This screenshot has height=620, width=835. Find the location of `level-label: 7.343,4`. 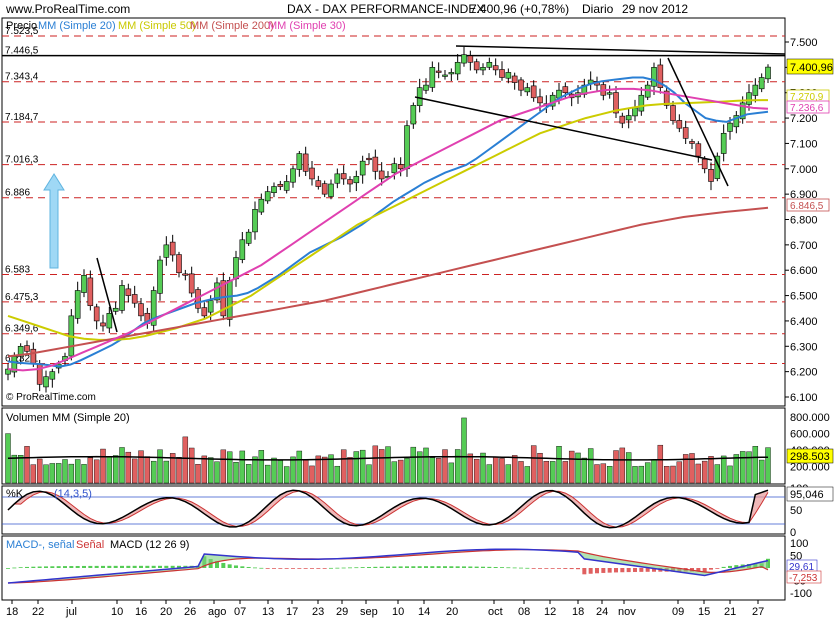

level-label: 7.343,4 is located at coordinates (22, 77).